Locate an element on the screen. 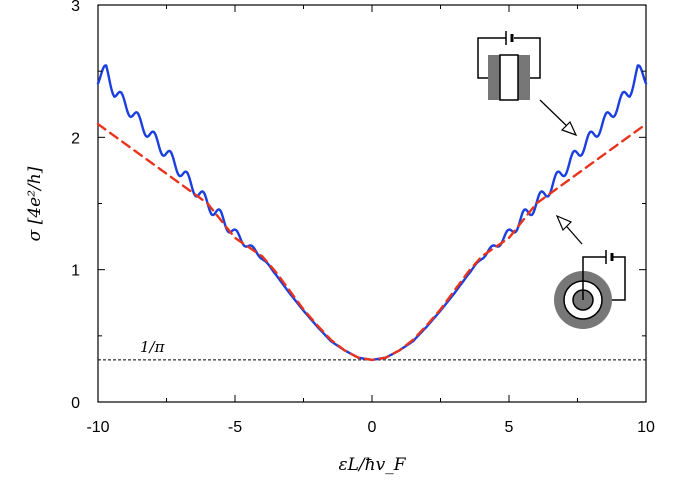 The height and width of the screenshot is (480, 696). x-tick-label: -5 is located at coordinates (235, 427).